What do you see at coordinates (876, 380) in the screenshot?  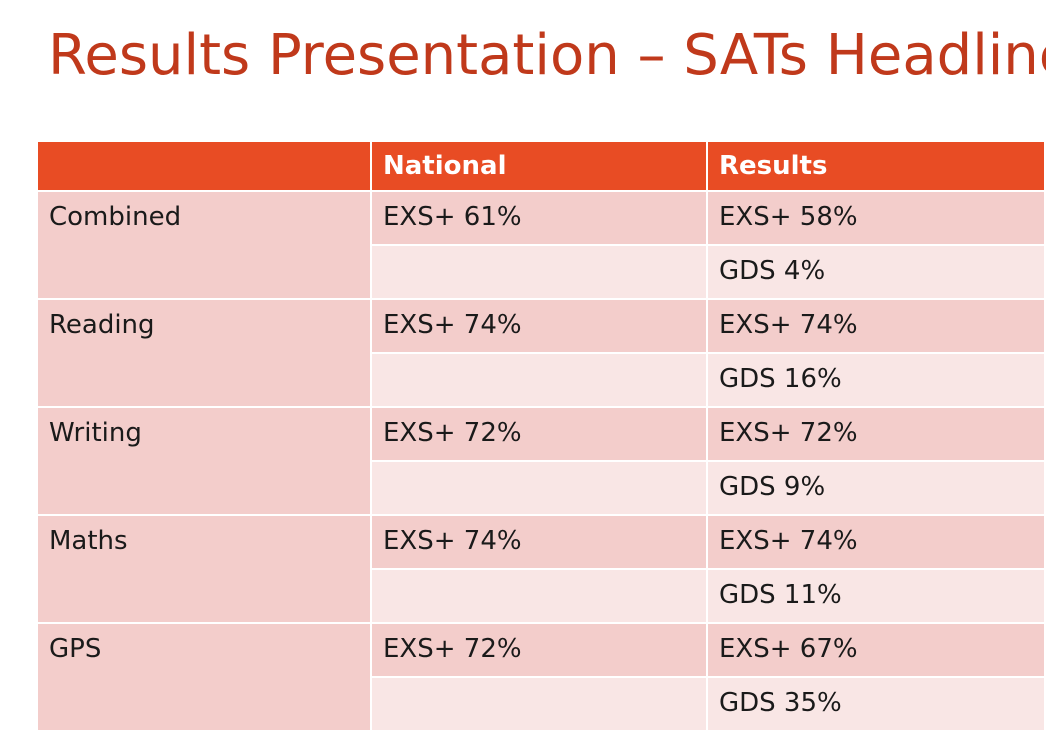 I see `results-gds-cell: GDS 16%` at bounding box center [876, 380].